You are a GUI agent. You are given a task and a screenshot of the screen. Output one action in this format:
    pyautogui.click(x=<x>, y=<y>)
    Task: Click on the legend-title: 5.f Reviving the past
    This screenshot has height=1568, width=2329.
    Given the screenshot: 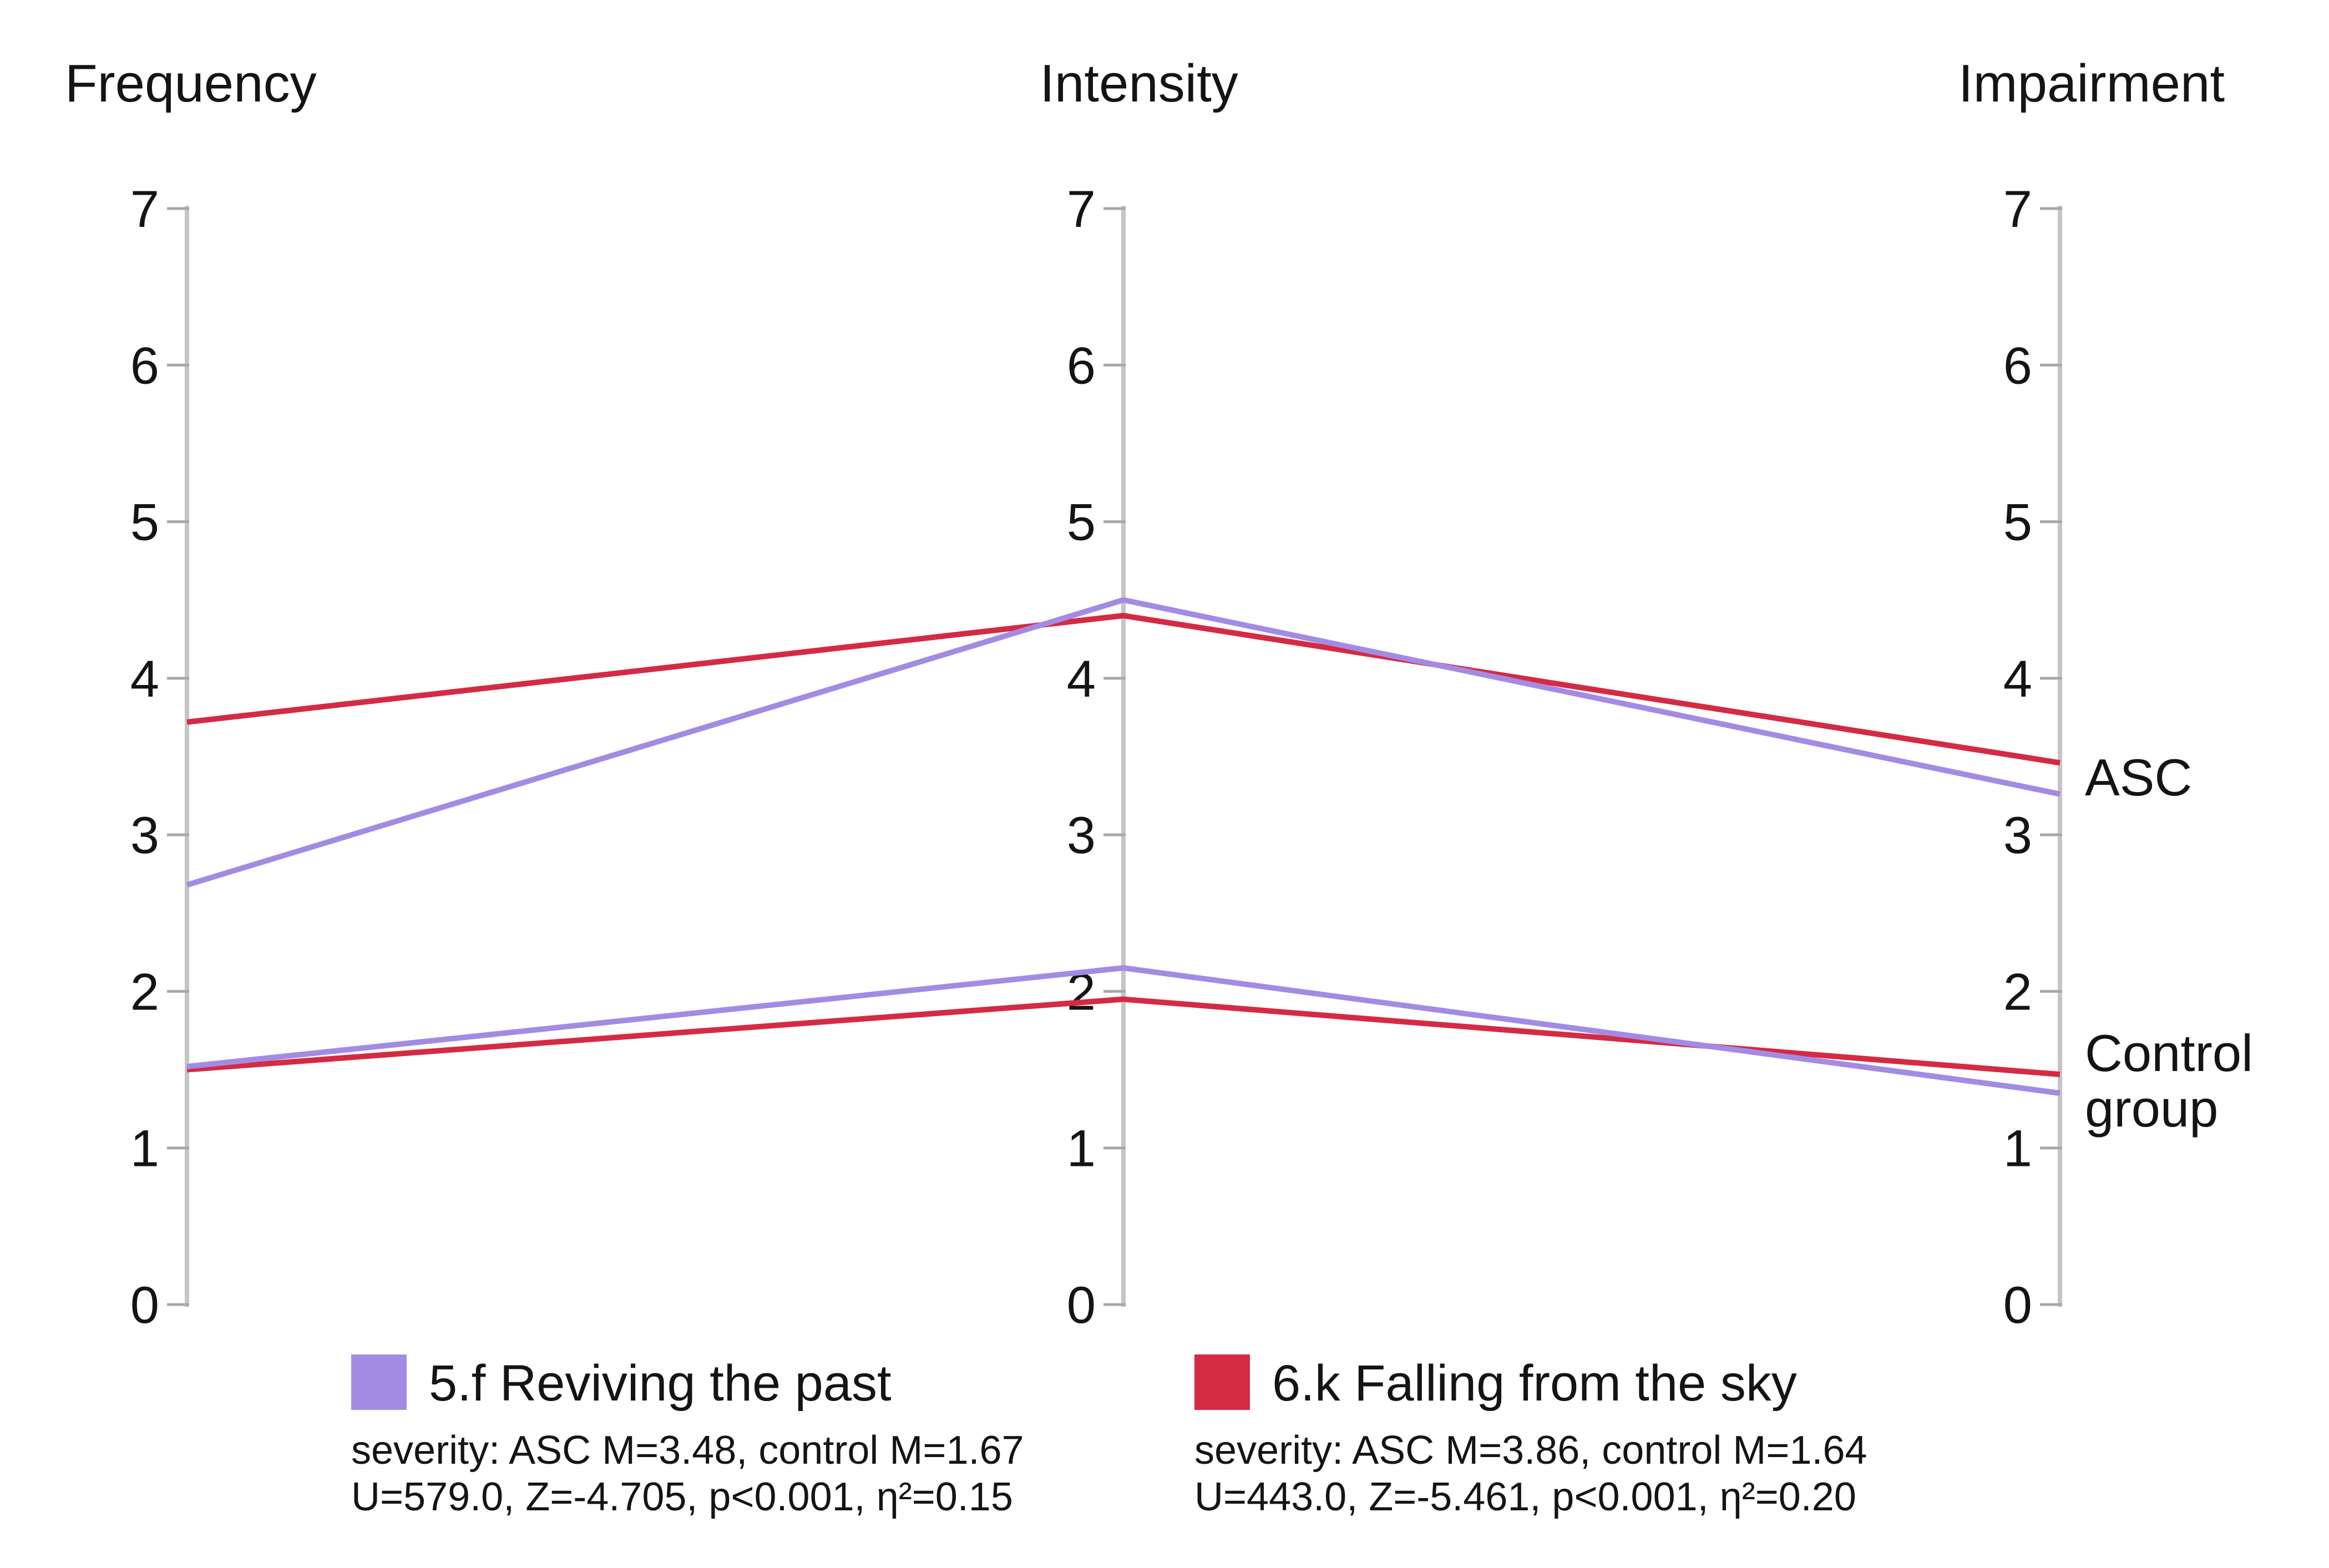 What is the action you would take?
    pyautogui.click(x=660, y=1383)
    